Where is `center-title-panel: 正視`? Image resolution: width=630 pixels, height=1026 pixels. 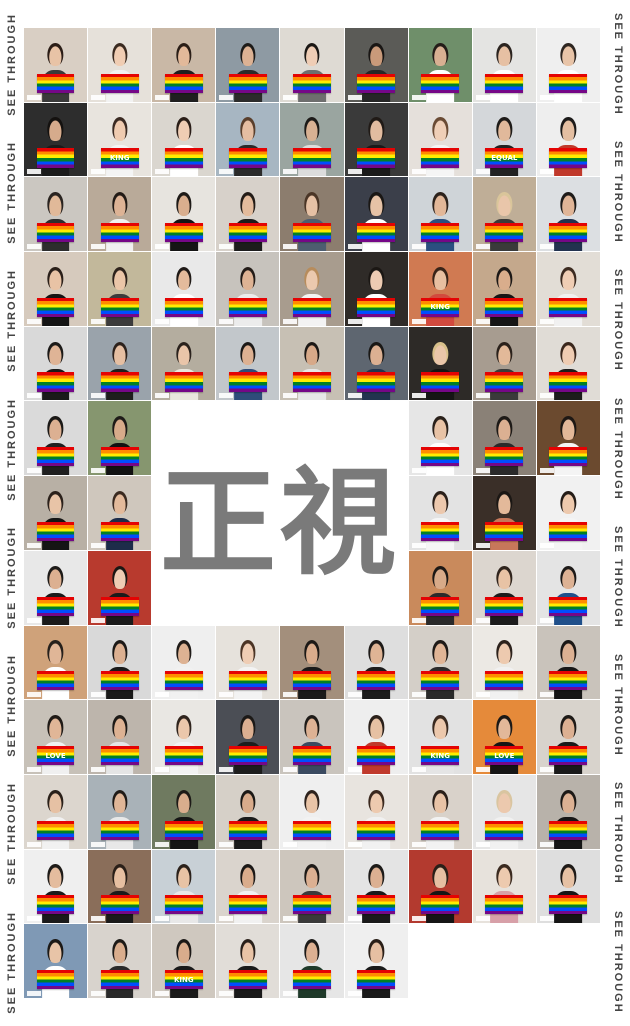 center-title-panel: 正視 is located at coordinates (280, 513).